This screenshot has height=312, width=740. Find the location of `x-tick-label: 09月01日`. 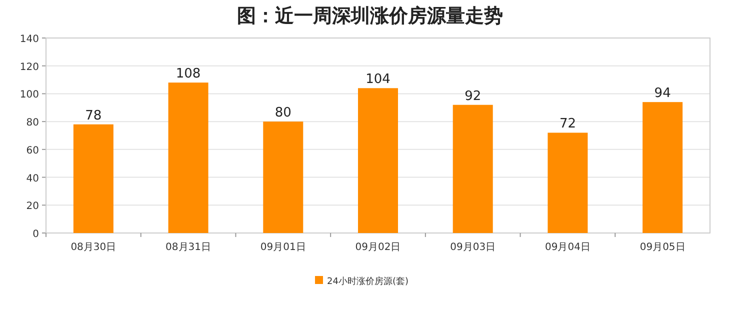

x-tick-label: 09月01日 is located at coordinates (283, 247).